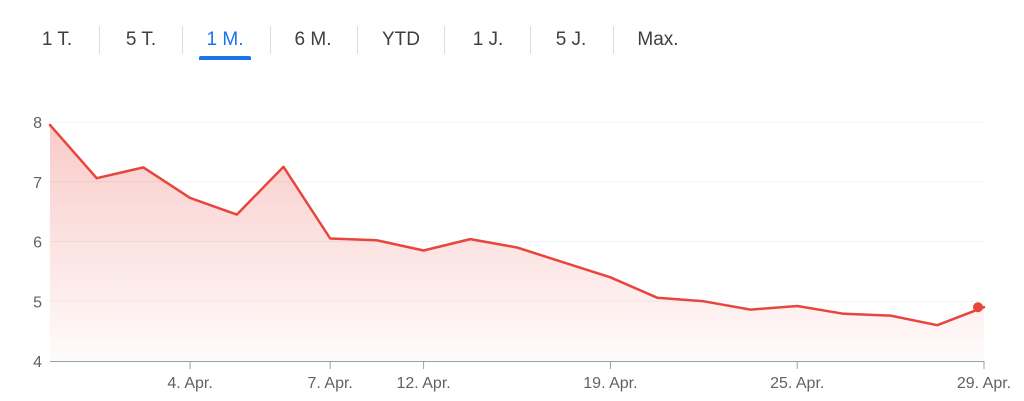 The width and height of the screenshot is (1024, 401). Describe the element at coordinates (225, 58) in the screenshot. I see `active-tab-underline` at that location.